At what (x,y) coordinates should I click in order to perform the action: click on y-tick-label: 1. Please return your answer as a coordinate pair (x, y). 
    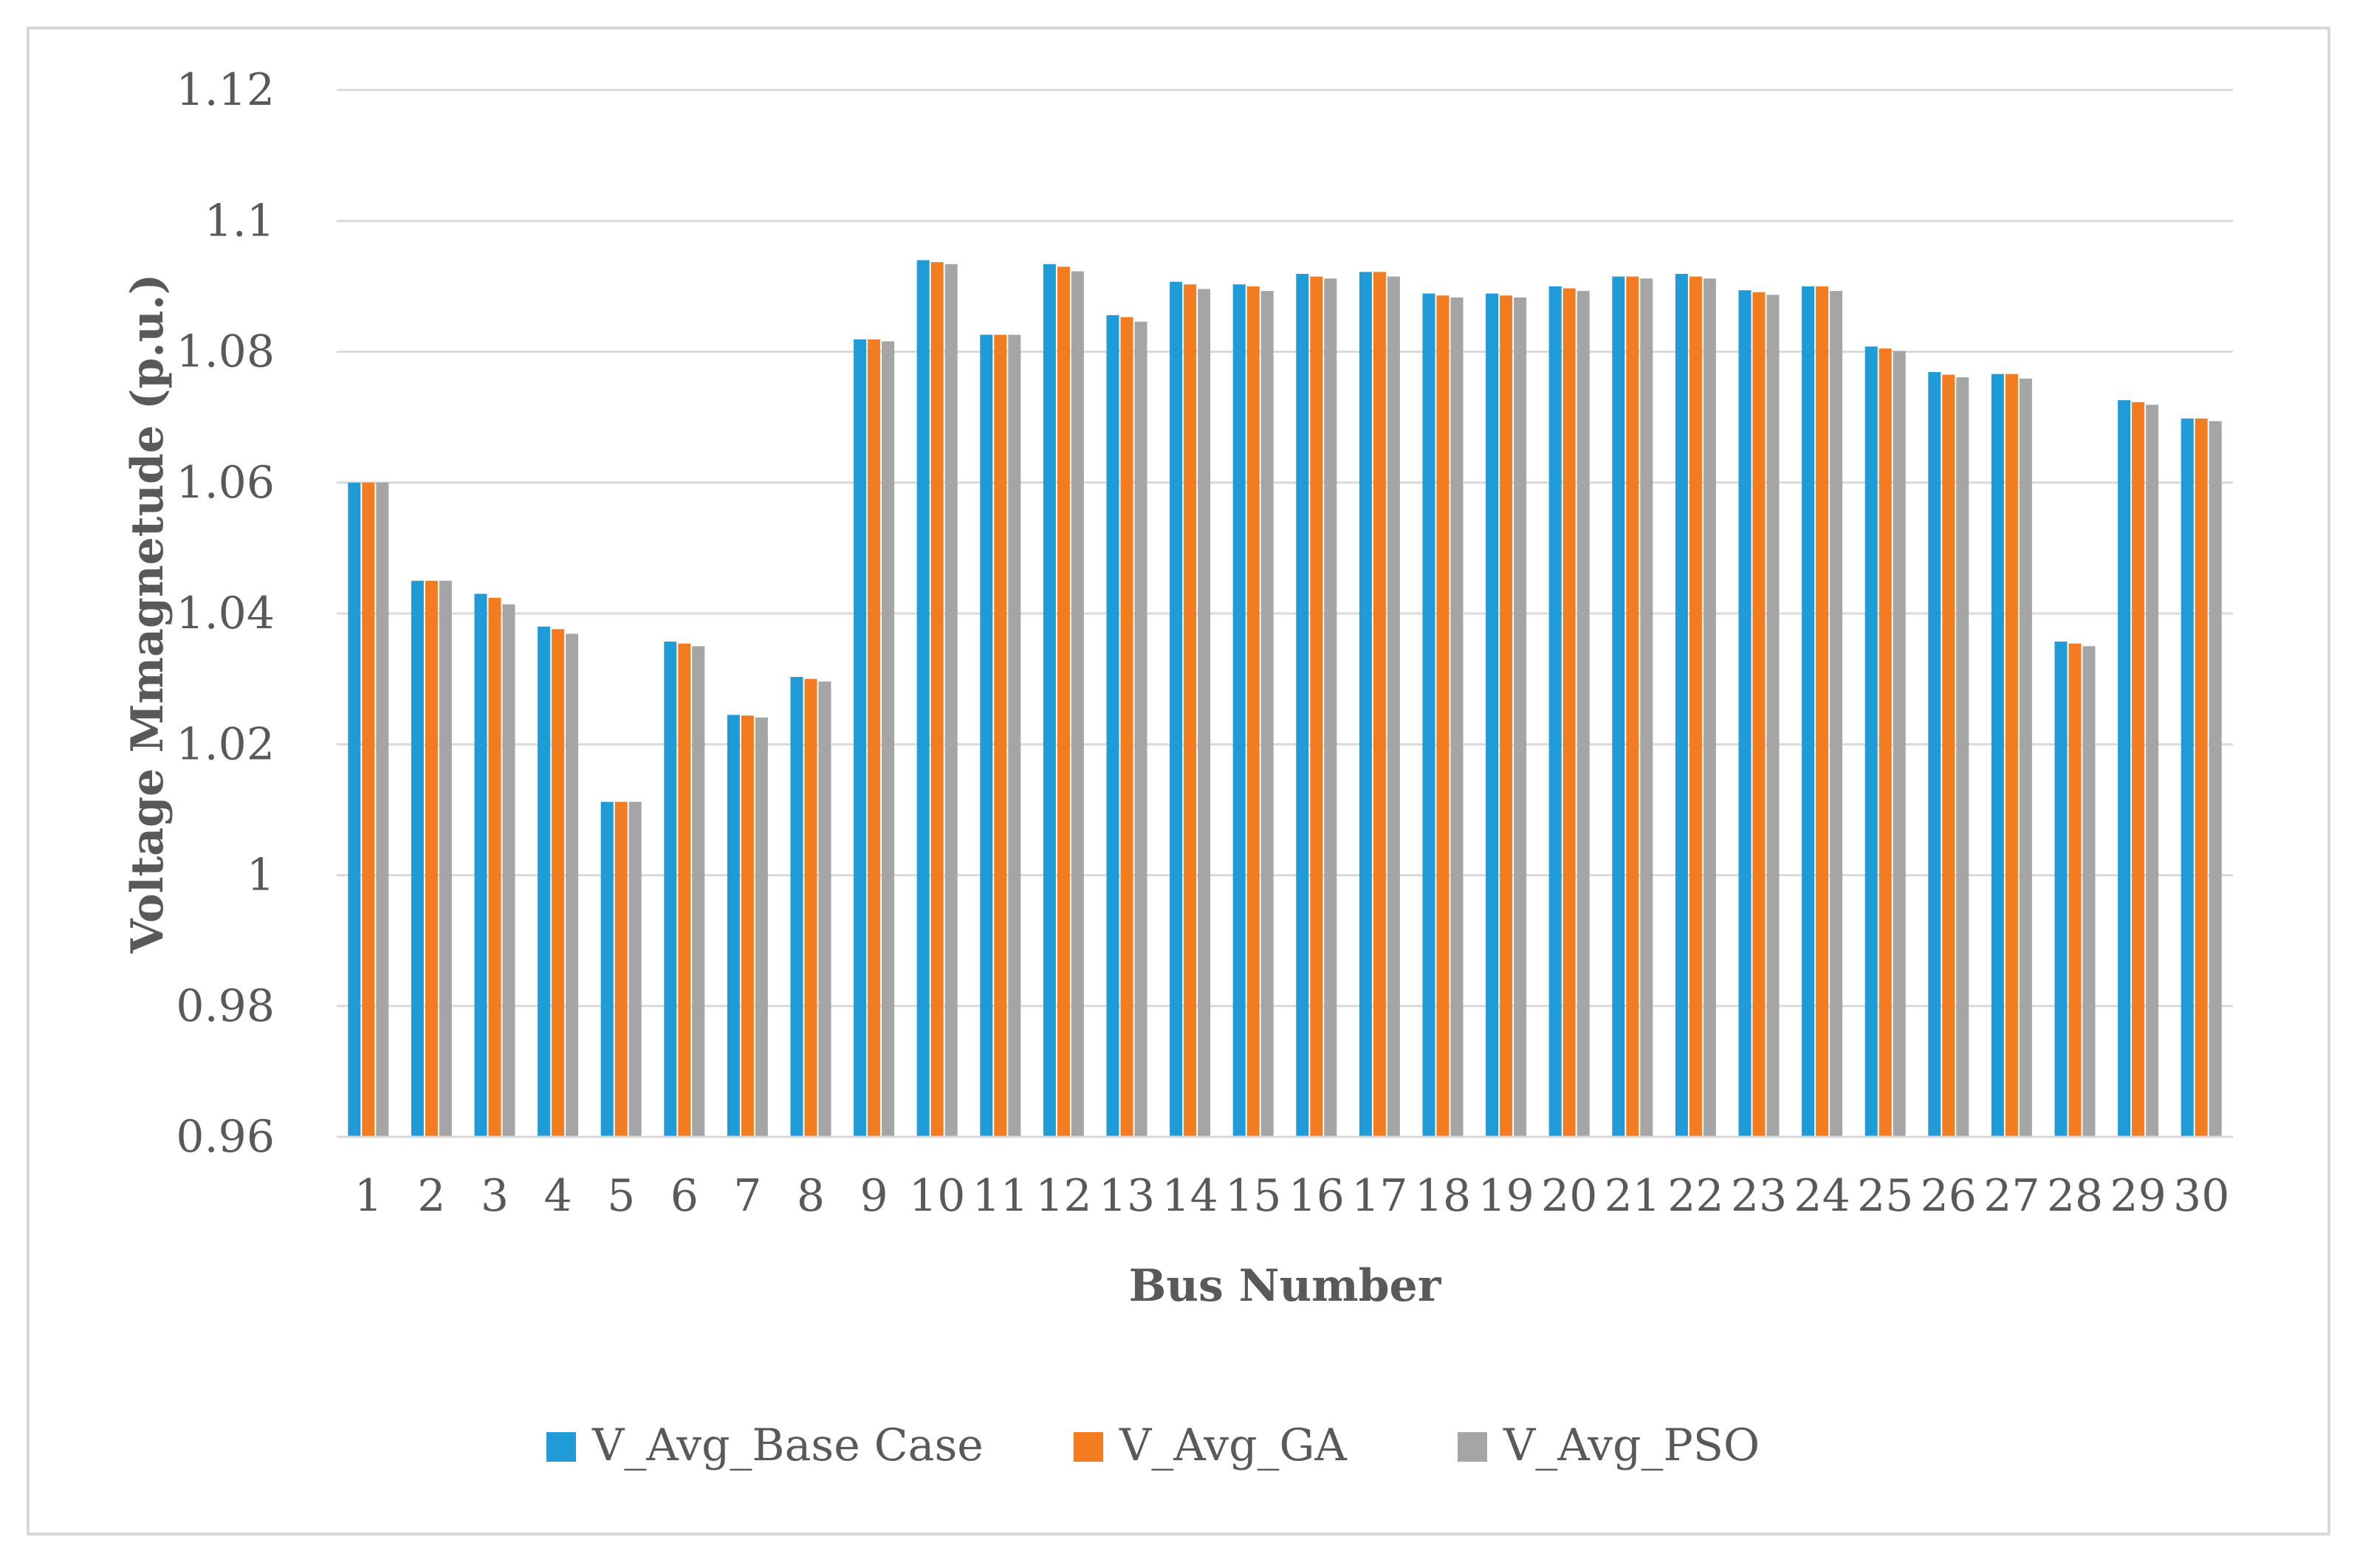
    Looking at the image, I should click on (261, 876).